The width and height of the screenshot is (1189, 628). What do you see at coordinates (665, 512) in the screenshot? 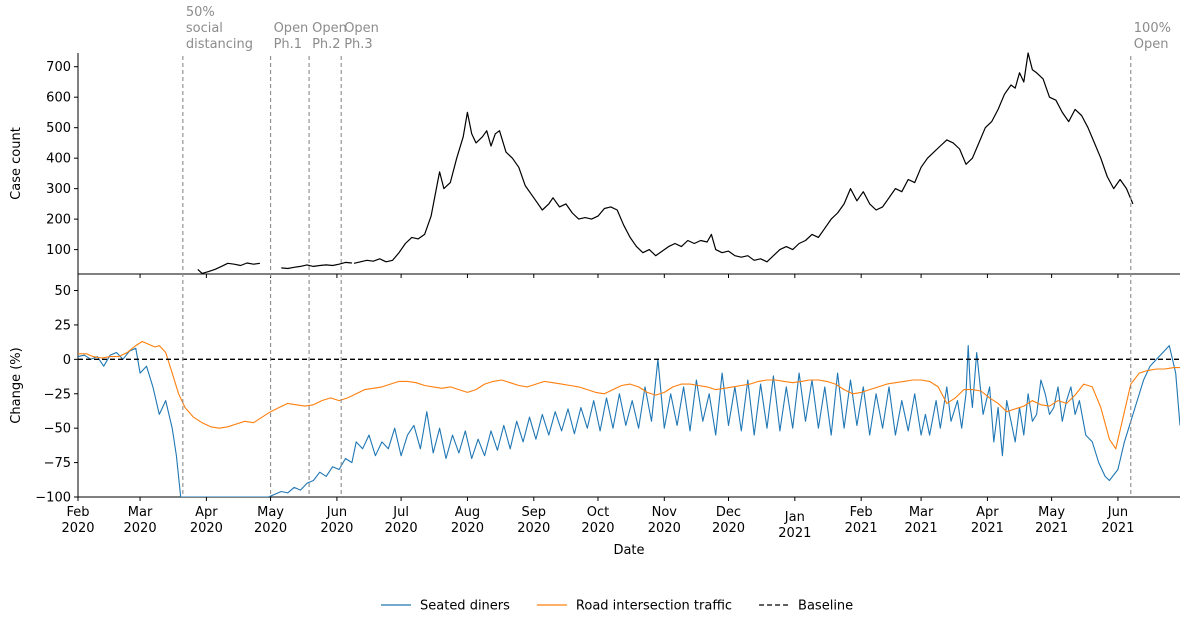
I see `x-tick-label-month: Nov` at bounding box center [665, 512].